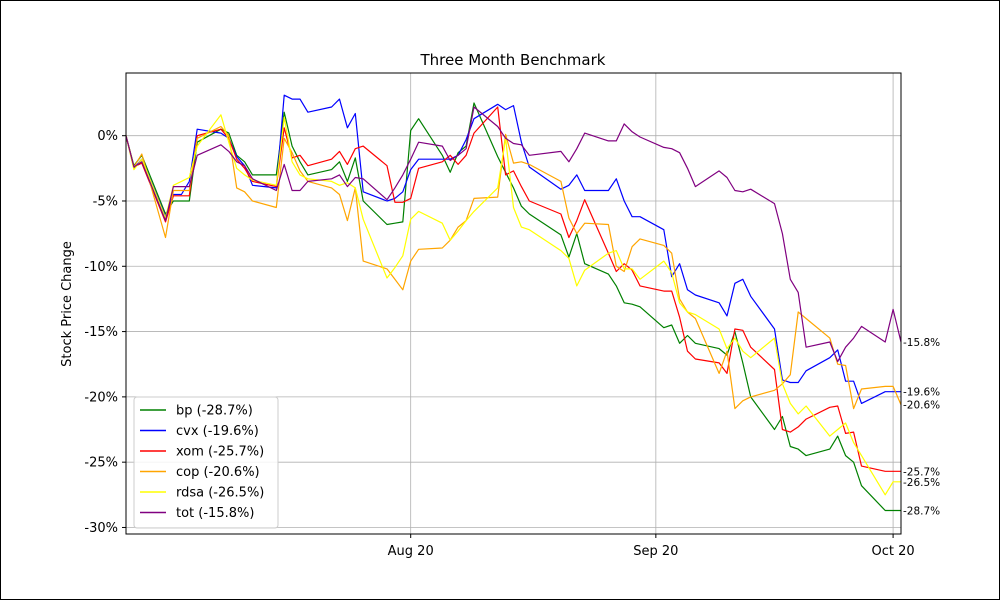 Image resolution: width=1000 pixels, height=600 pixels. Describe the element at coordinates (214, 411) in the screenshot. I see `legend-item: bp (-28.7%)` at that location.